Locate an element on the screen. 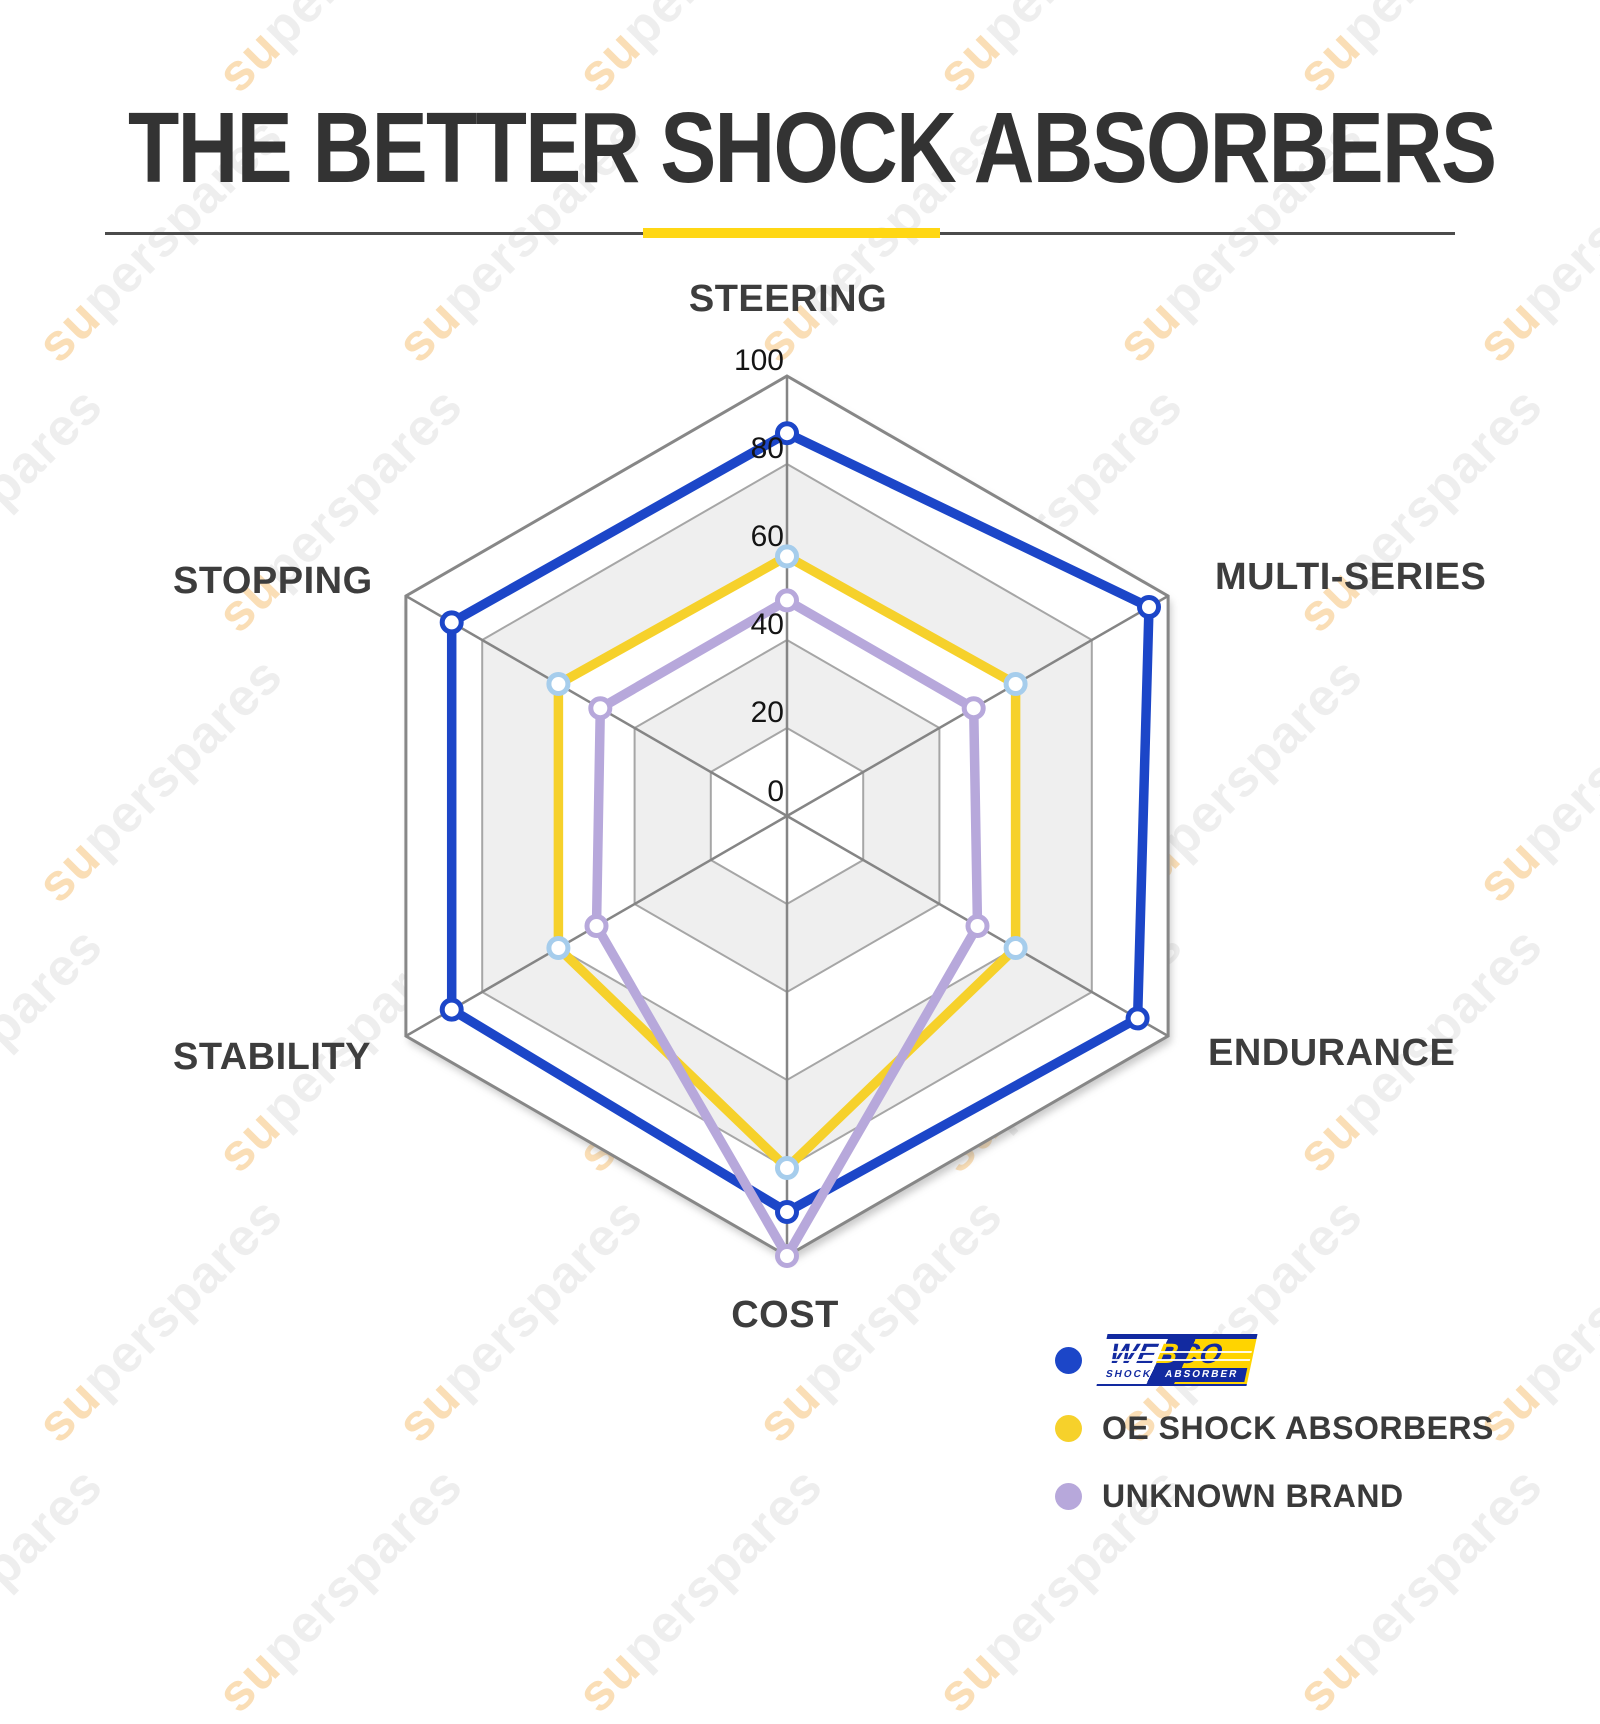 This screenshot has width=1600, height=1724. axis-label-endurance: ENDURANCE is located at coordinates (1332, 1053).